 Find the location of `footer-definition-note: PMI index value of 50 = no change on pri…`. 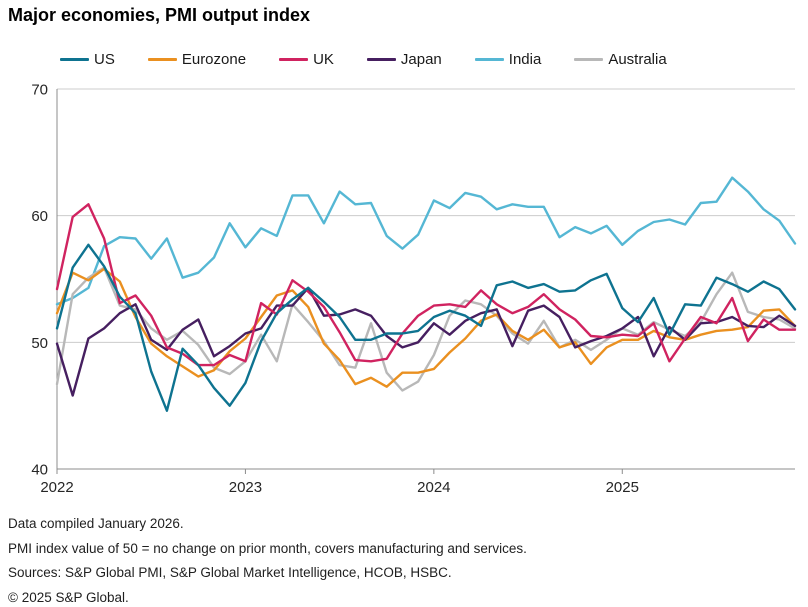

footer-definition-note: PMI index value of 50 = no change on pri… is located at coordinates (267, 548).